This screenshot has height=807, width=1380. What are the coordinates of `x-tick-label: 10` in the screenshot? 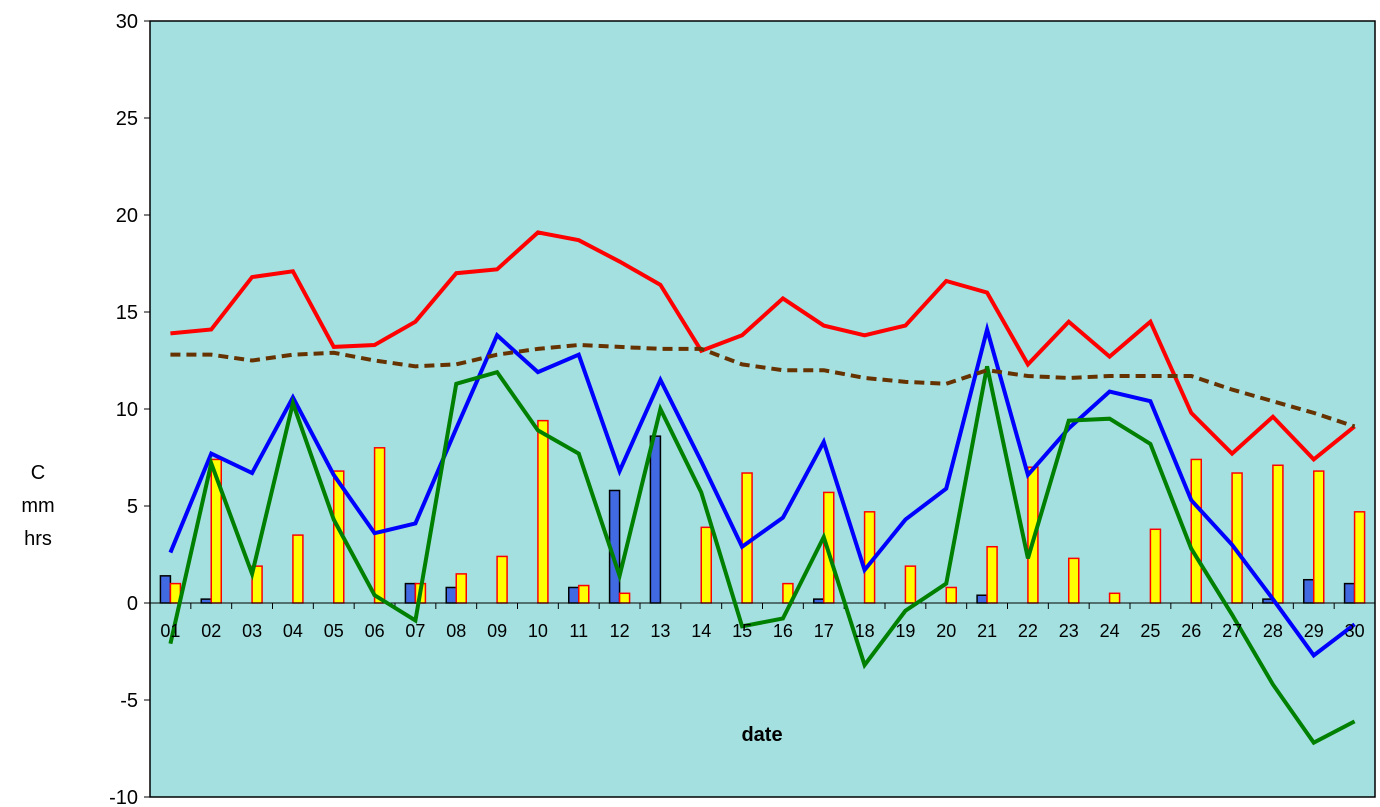 It's located at (538, 631).